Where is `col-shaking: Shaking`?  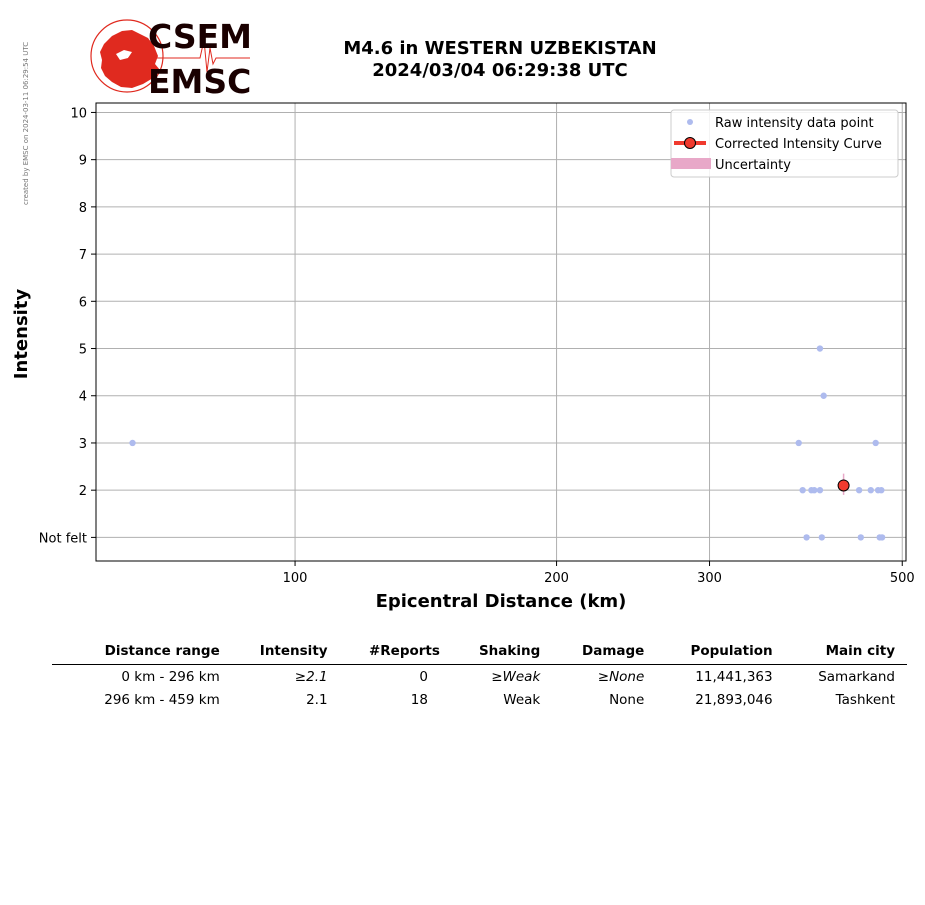 col-shaking: Shaking is located at coordinates (500, 652).